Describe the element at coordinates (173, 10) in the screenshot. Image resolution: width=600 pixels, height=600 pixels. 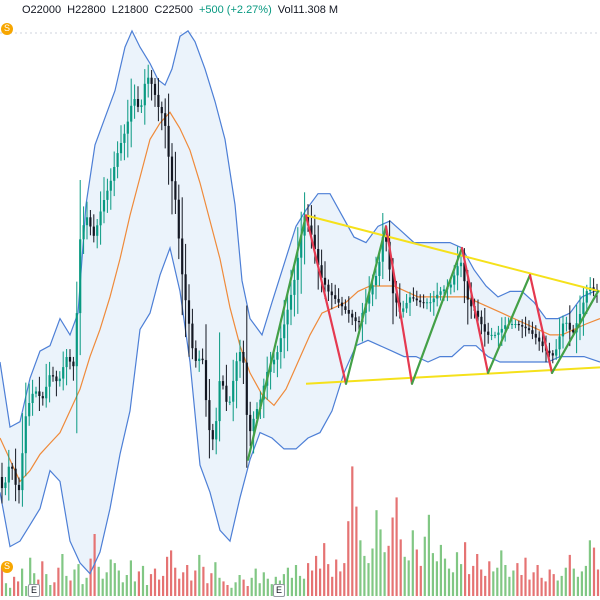
I see `close-value: C22500` at that location.